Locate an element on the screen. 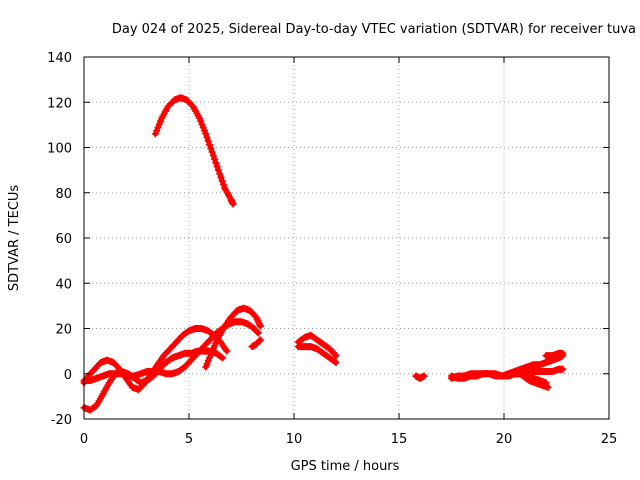 The image size is (640, 480). y-axis-label: SDTVAR / TECUs is located at coordinates (14, 238).